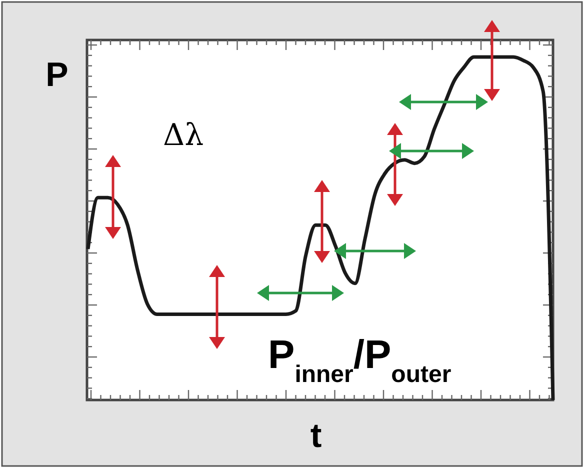 The image size is (584, 468). I want to click on annotation: P$_{inner}$/P$_{outer}$, so click(360, 360).